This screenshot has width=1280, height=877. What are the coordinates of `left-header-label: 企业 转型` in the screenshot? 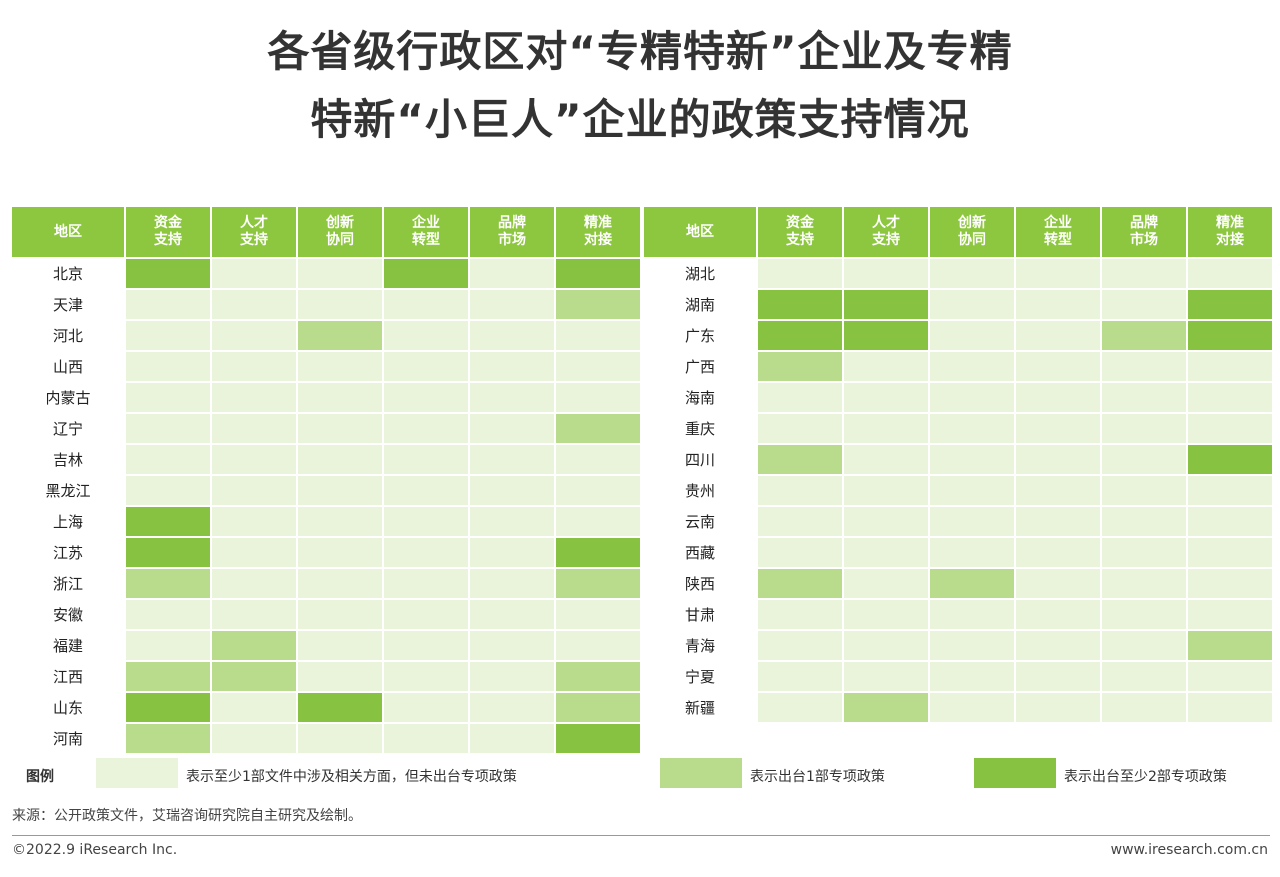 It's located at (426, 231).